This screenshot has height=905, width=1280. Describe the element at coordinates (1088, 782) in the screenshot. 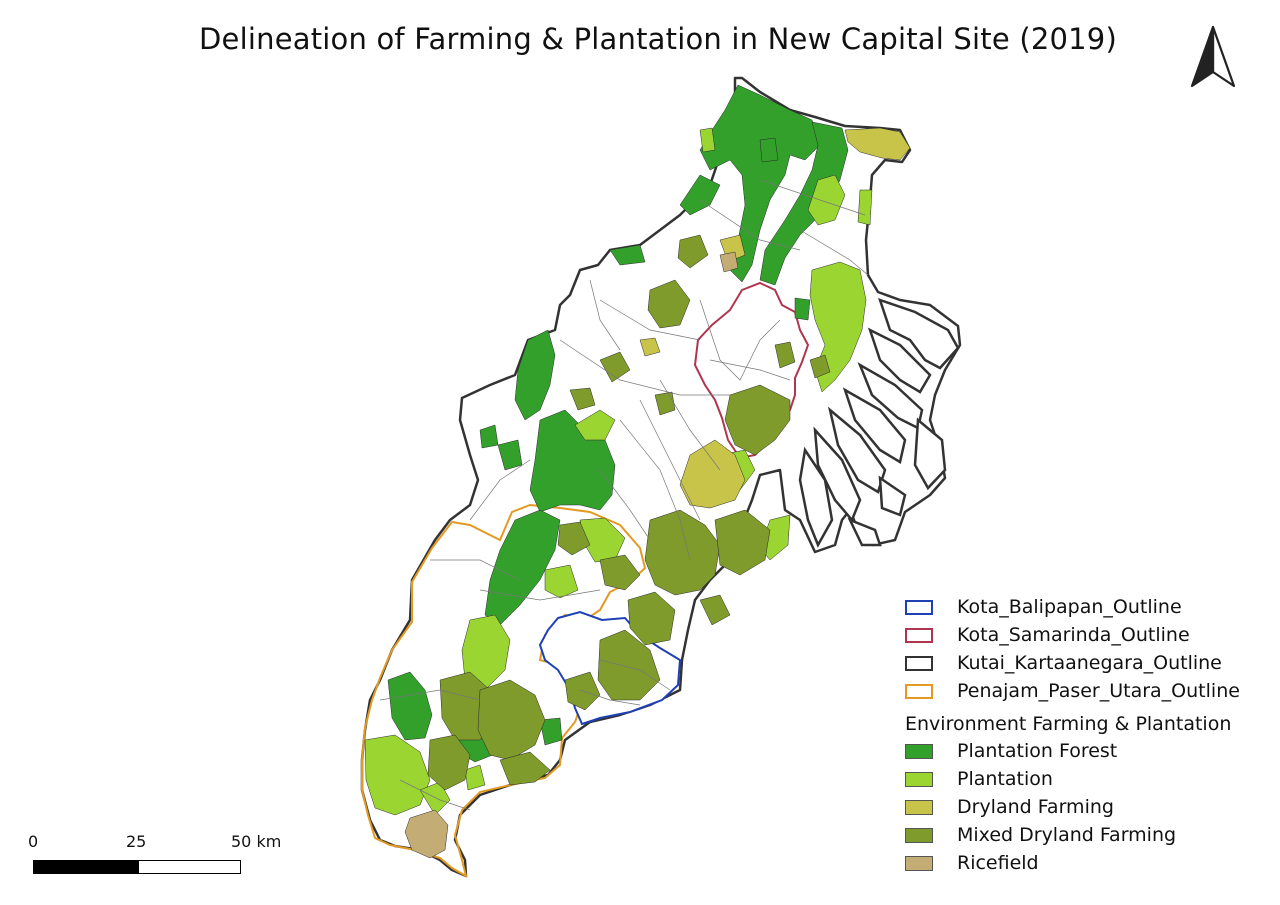

I see `legend-item-plantation: Plantation` at that location.